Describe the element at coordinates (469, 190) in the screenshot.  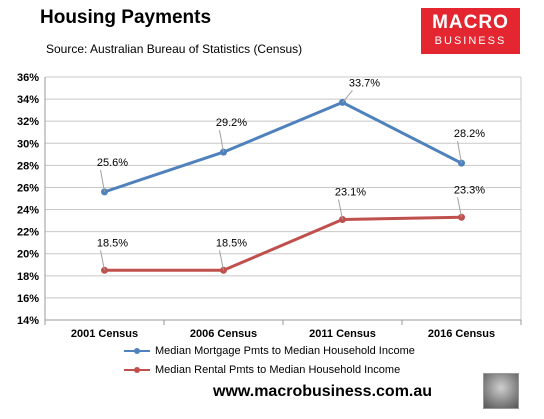
I see `data-label: 23.3%` at that location.